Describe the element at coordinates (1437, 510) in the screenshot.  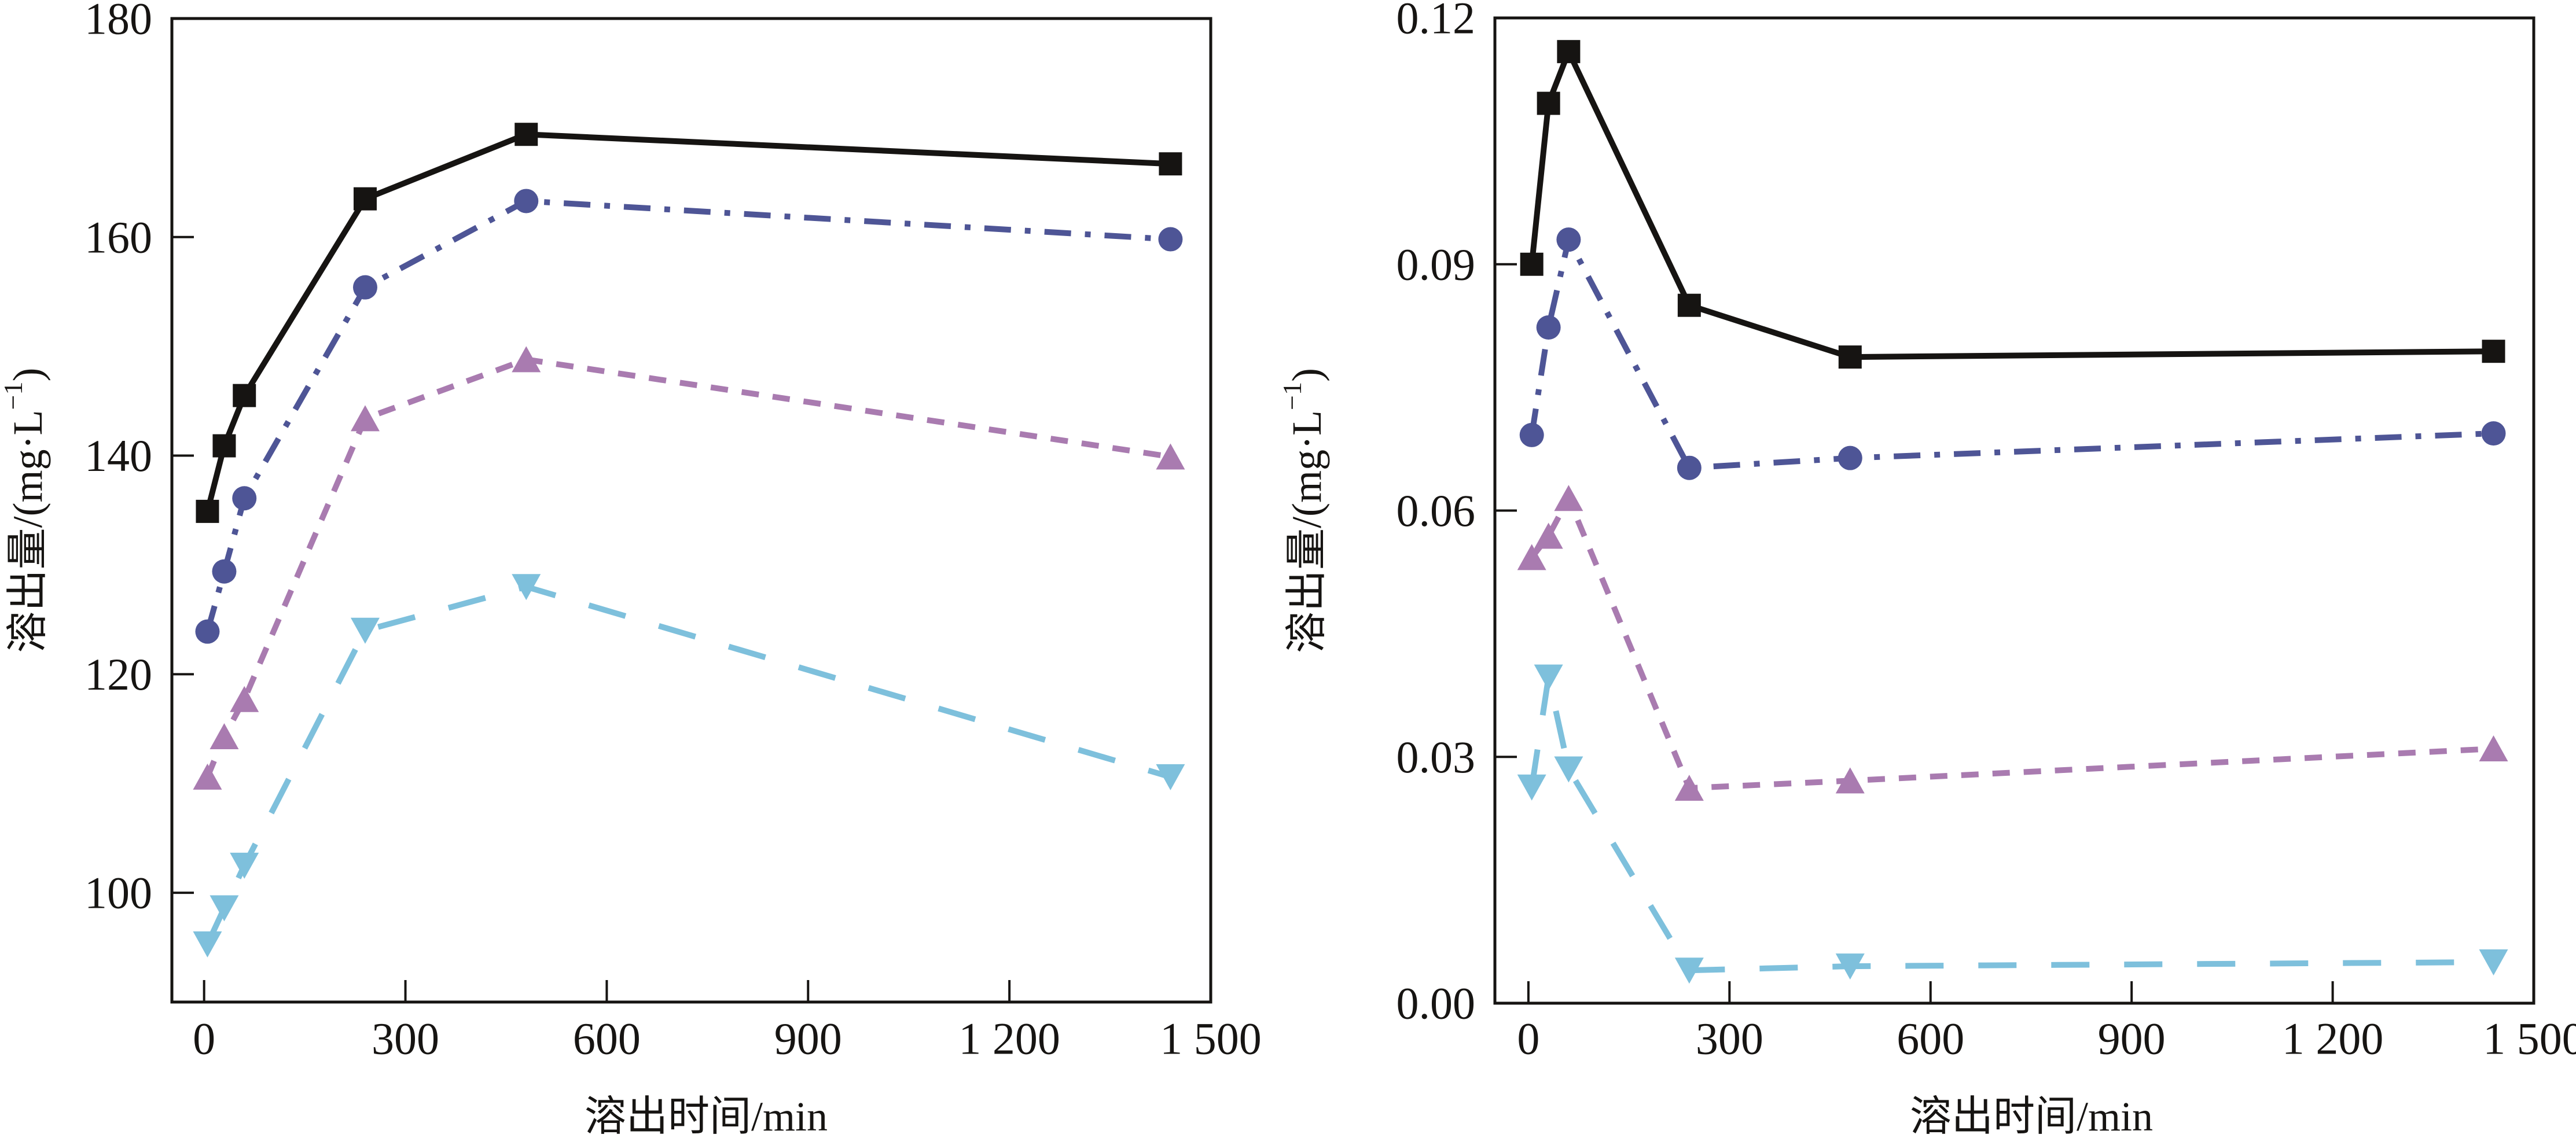
I see `y-tick-label: 0.06` at that location.